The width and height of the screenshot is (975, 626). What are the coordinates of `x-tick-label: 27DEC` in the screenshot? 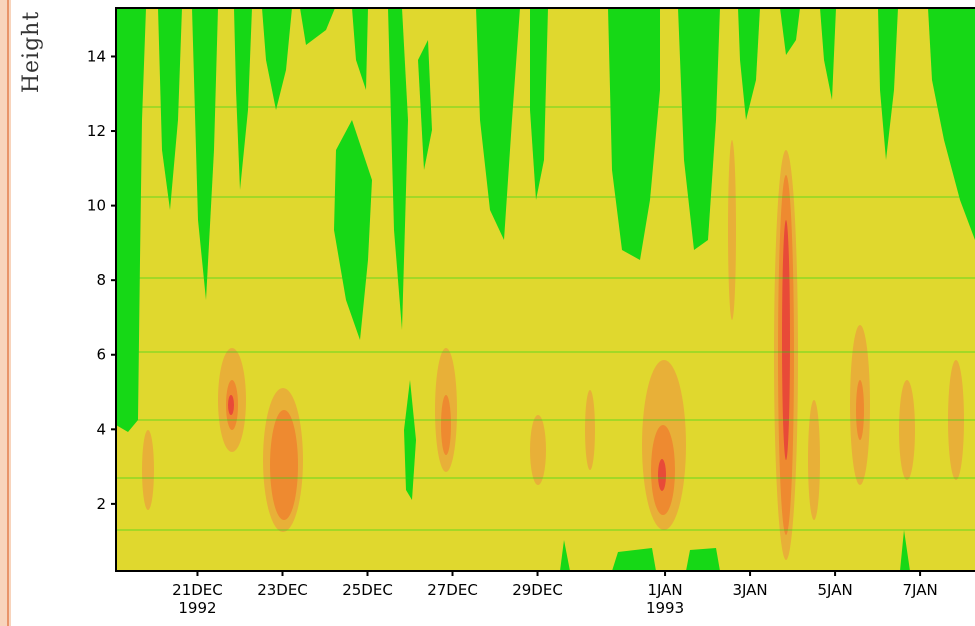 It's located at (452, 590).